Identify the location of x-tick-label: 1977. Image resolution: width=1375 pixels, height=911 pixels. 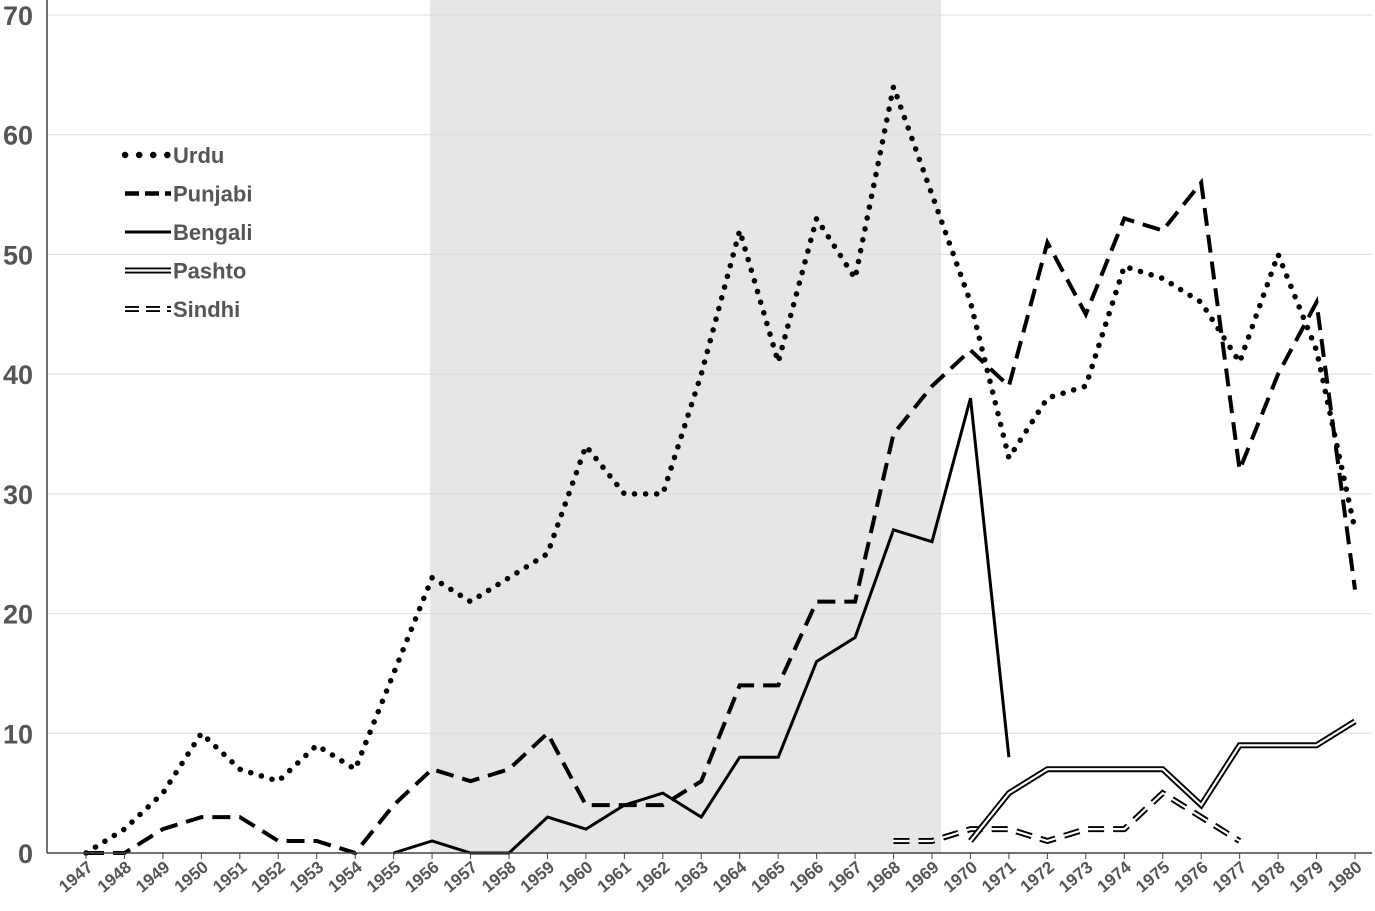
(1229, 877).